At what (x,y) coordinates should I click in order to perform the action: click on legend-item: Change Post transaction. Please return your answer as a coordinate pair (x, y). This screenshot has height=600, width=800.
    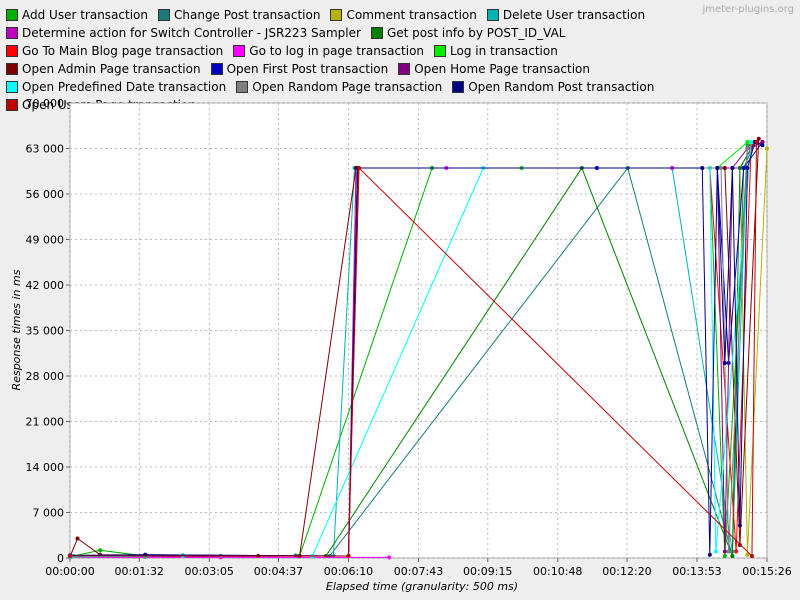
    Looking at the image, I should click on (239, 15).